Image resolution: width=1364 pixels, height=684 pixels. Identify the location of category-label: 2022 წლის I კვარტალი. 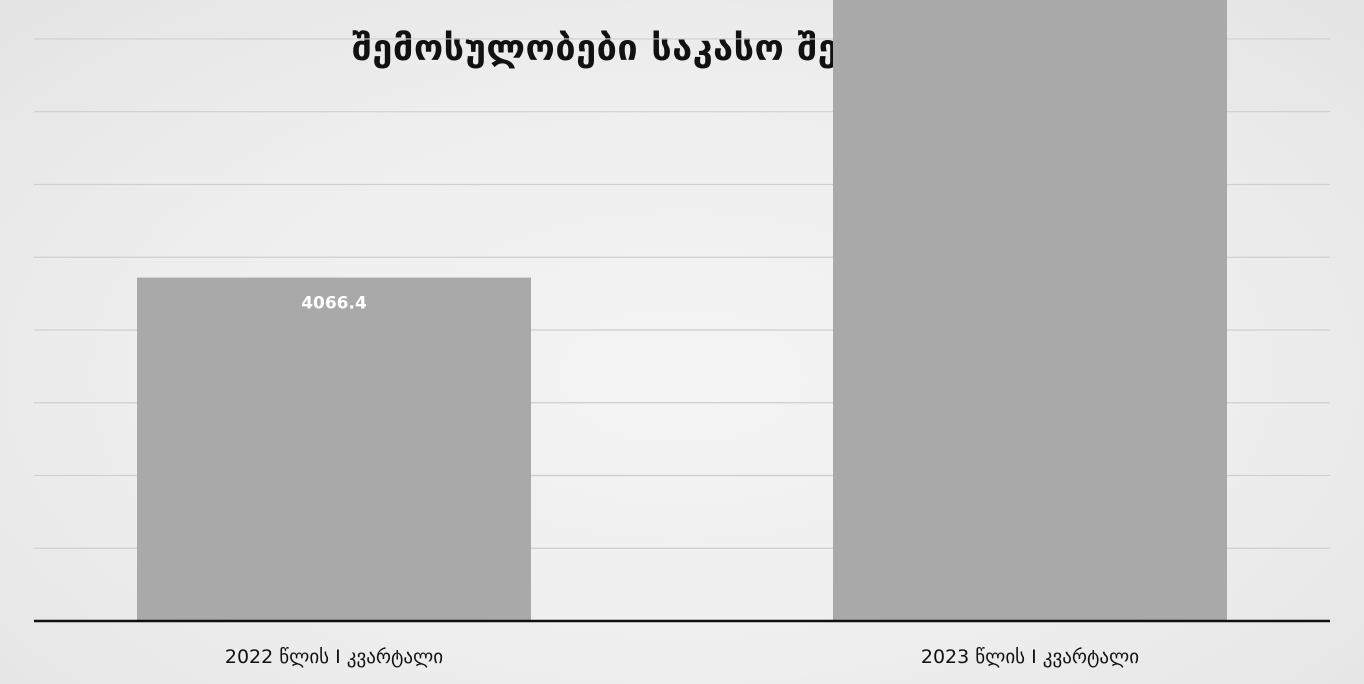
(334, 657).